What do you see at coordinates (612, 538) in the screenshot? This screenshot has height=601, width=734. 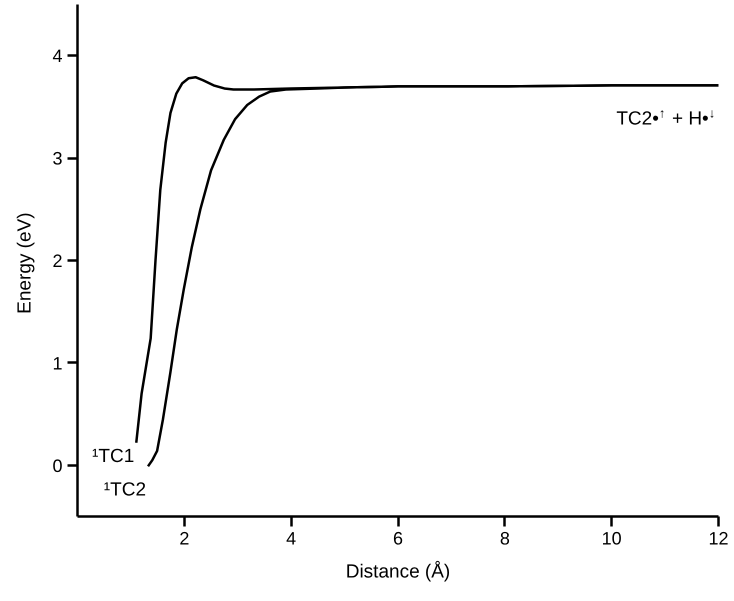 I see `x-tick-label: 10` at bounding box center [612, 538].